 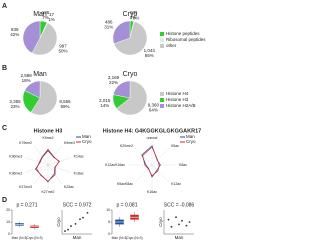 I want to click on pie-count: 9,360, so click(x=154, y=105).